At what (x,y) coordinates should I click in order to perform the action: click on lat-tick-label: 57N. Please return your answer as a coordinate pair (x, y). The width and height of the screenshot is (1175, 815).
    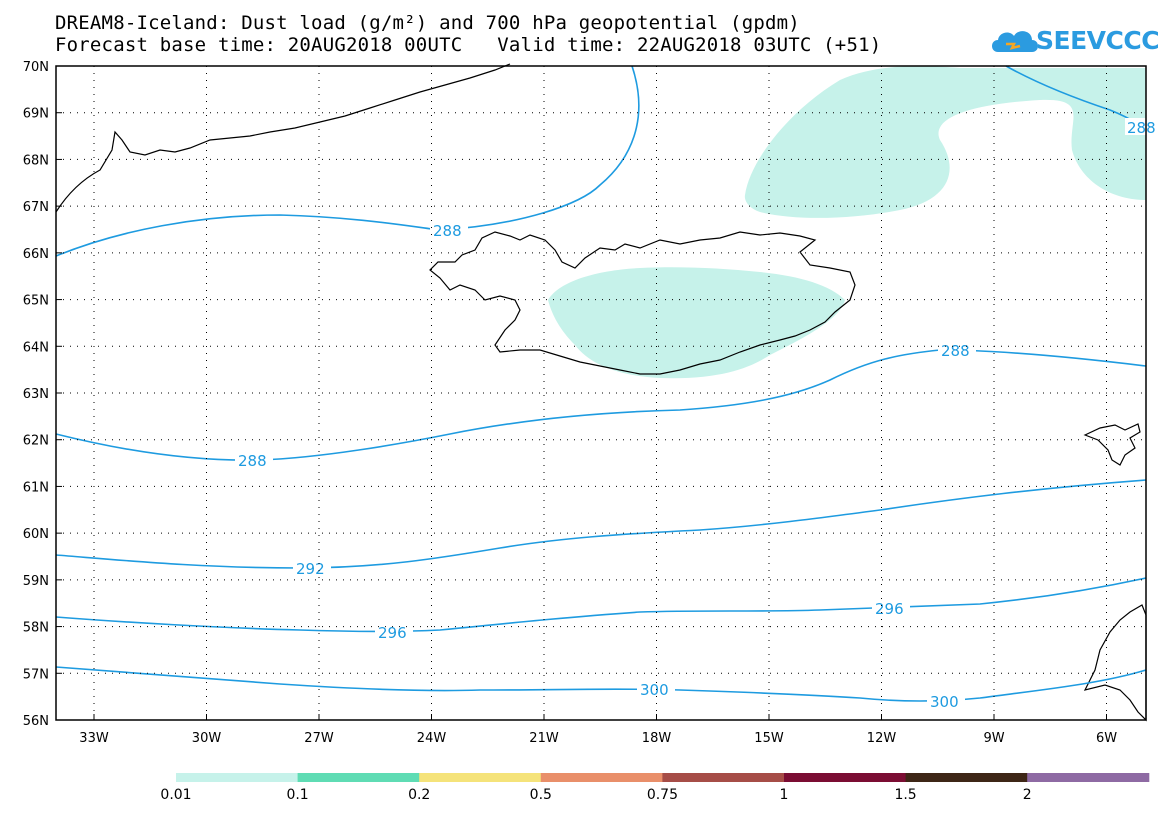
    Looking at the image, I should click on (36, 674).